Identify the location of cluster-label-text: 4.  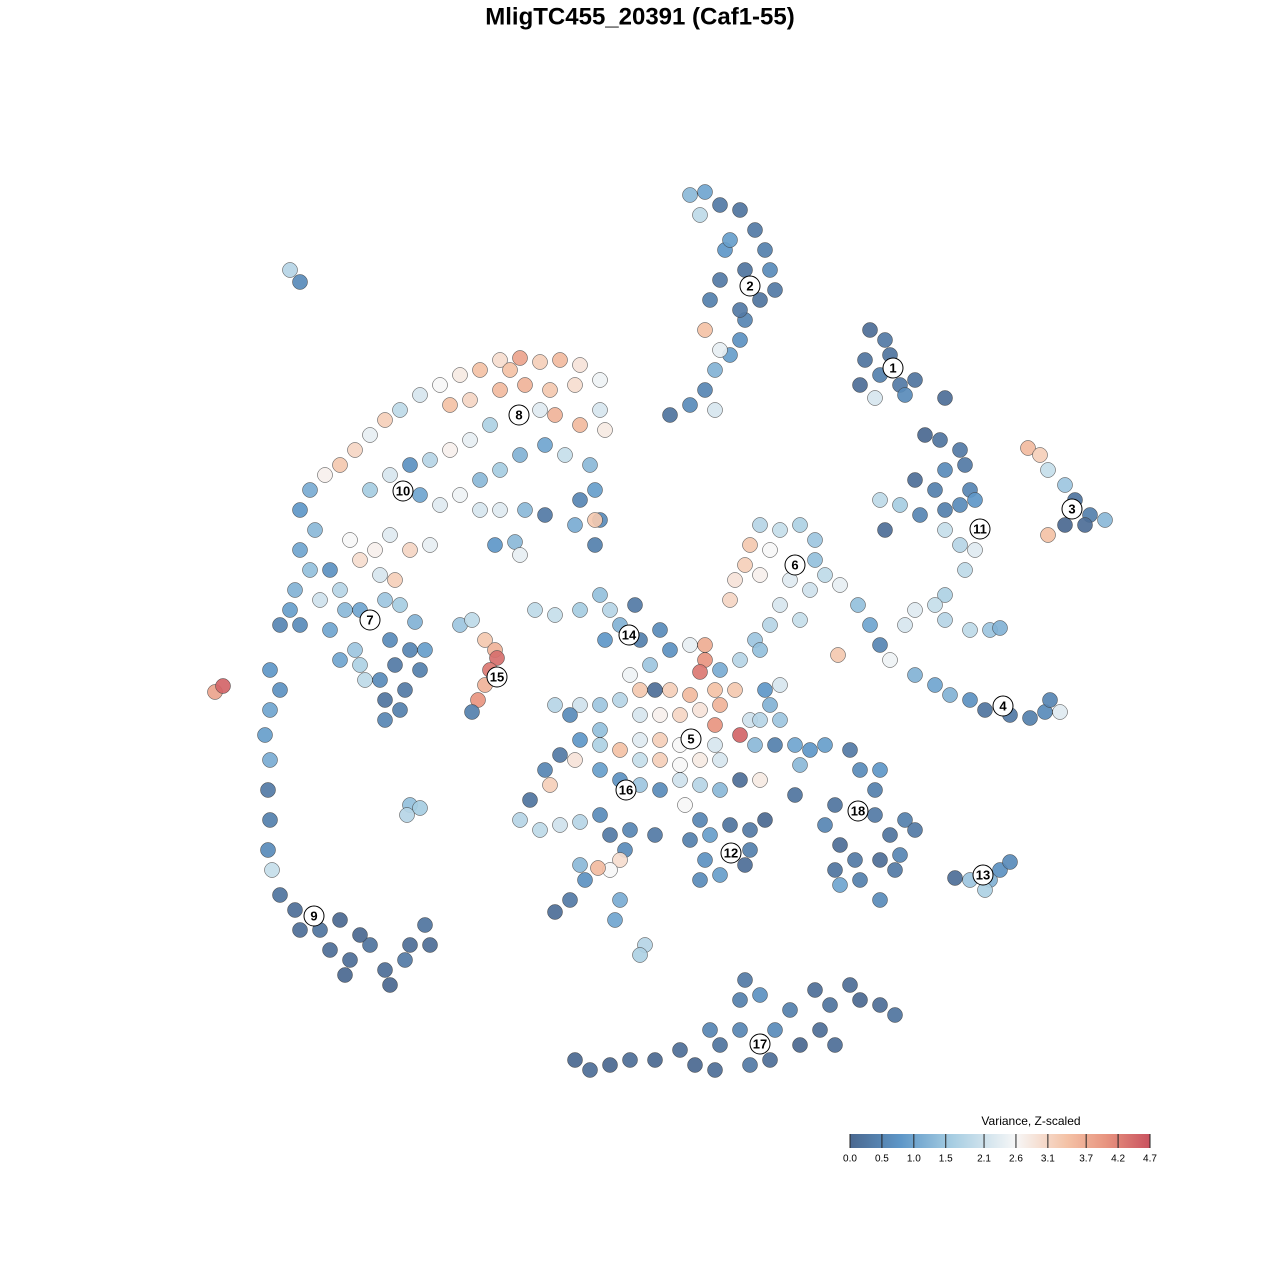
(1003, 705).